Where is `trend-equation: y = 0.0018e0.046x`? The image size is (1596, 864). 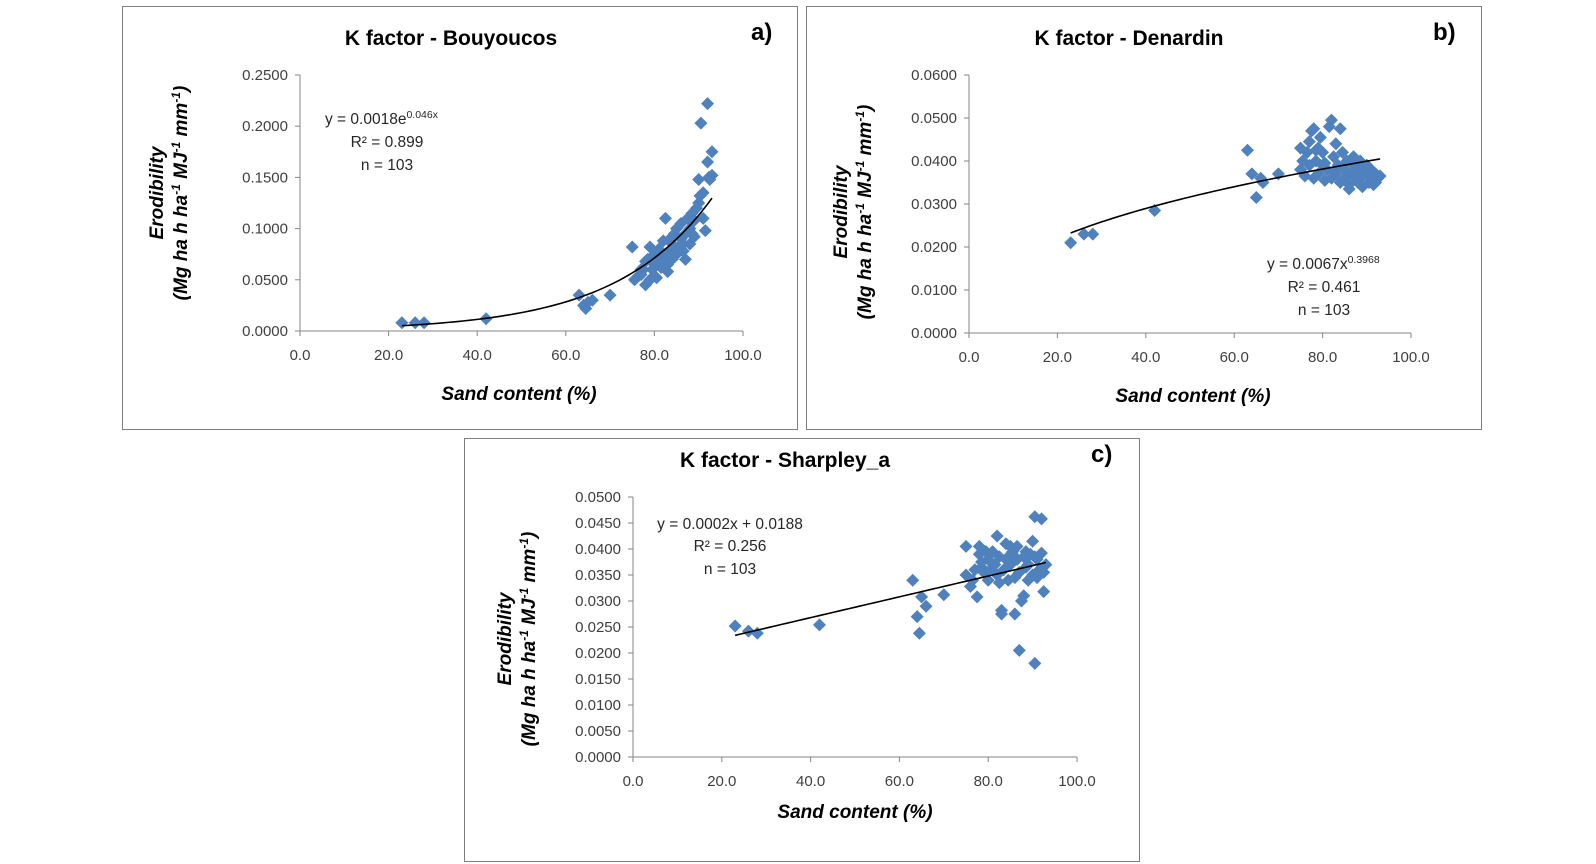
trend-equation: y = 0.0018e0.046x is located at coordinates (382, 118).